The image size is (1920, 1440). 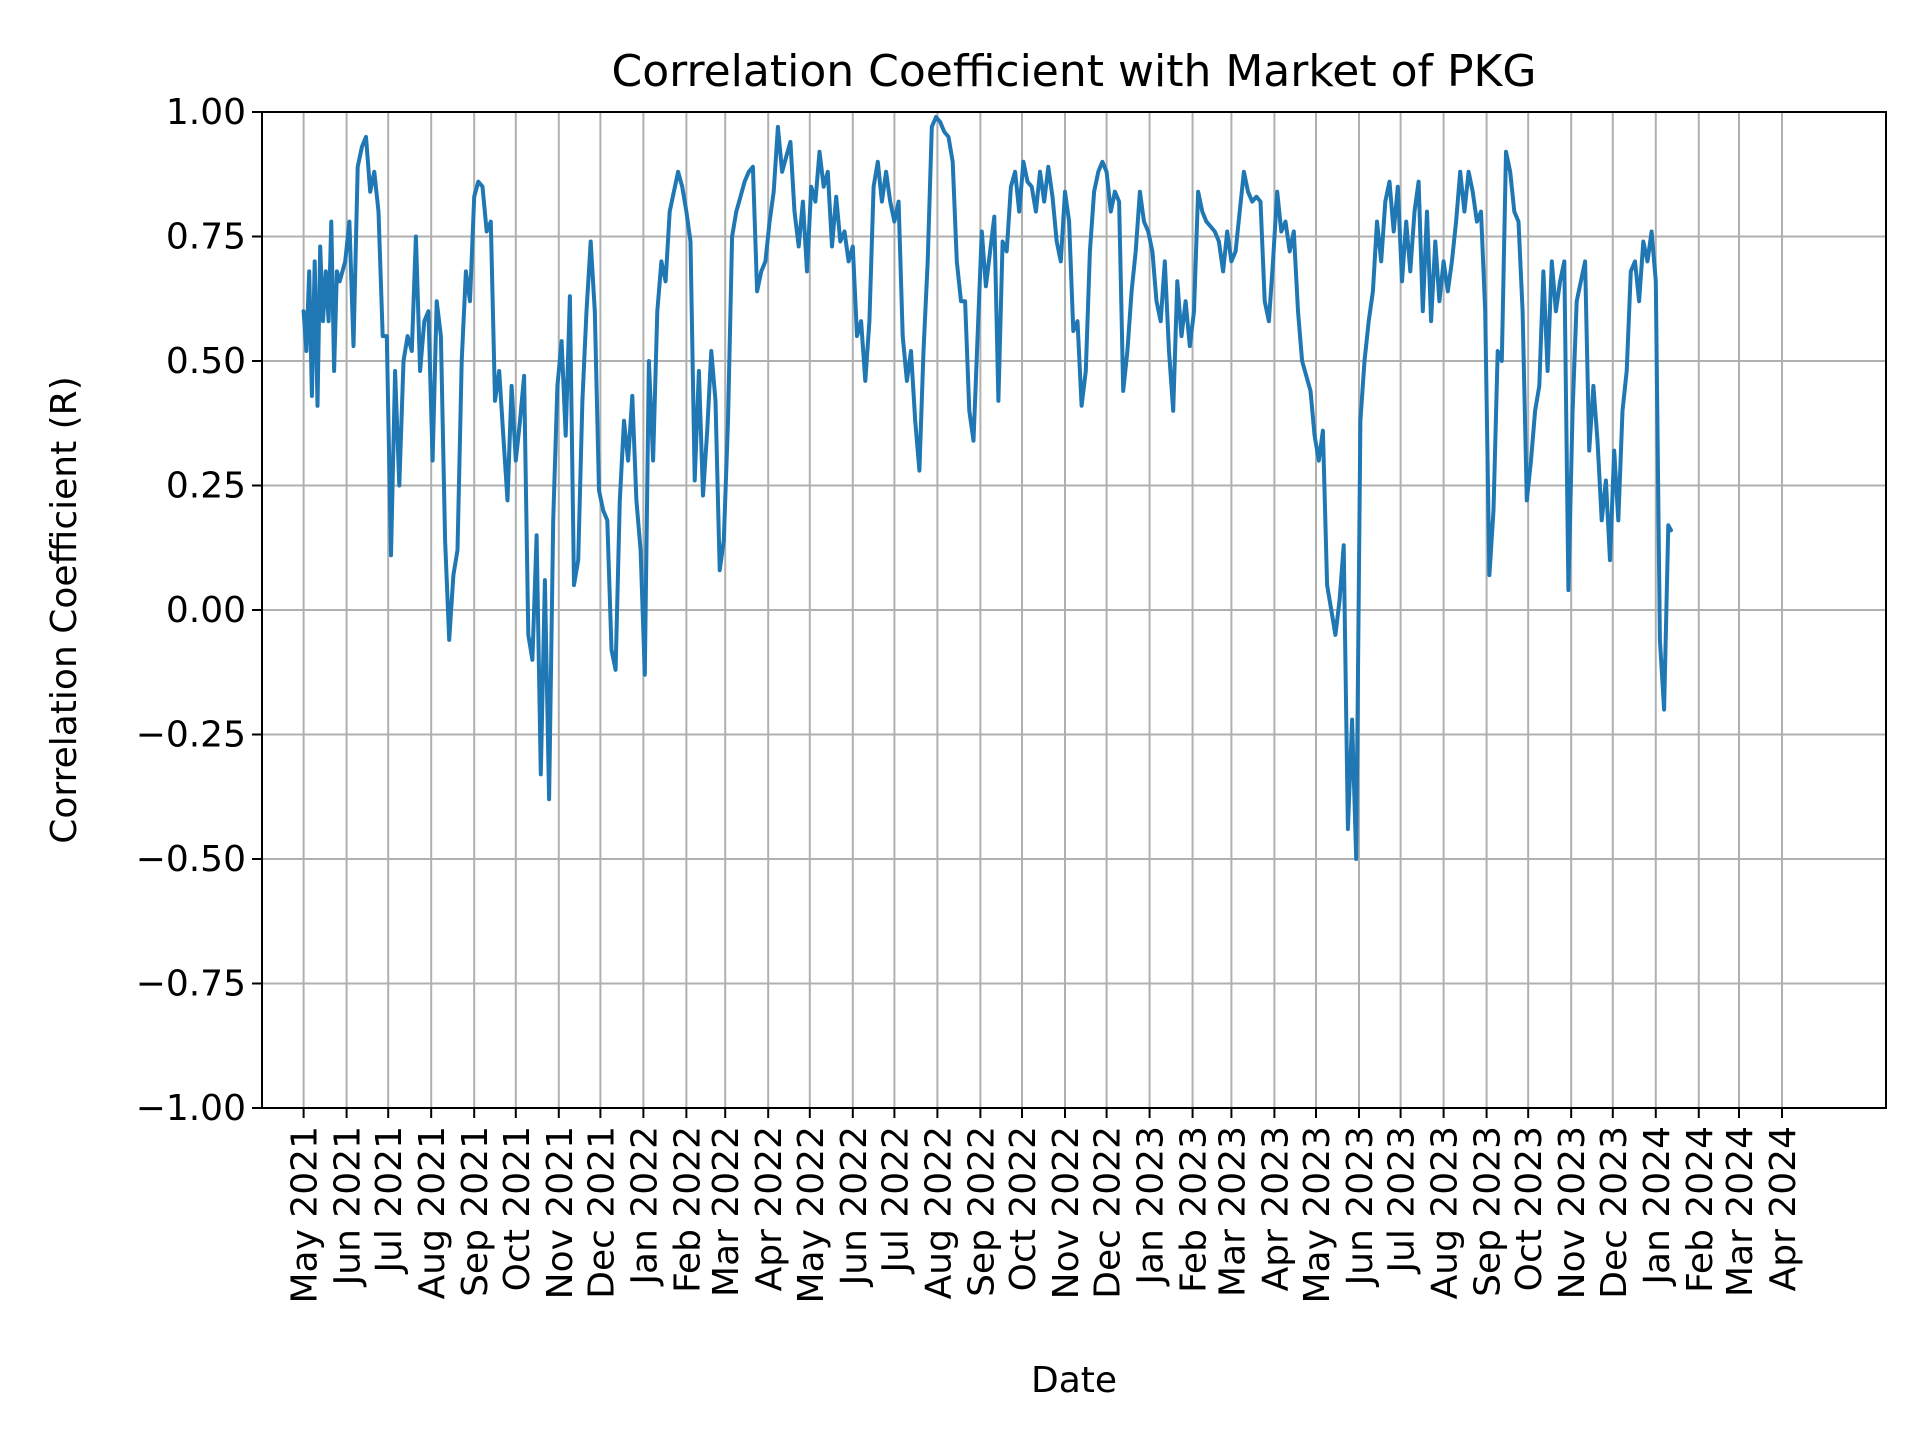 What do you see at coordinates (1445, 1212) in the screenshot?
I see `x-tick-label: Aug 2023` at bounding box center [1445, 1212].